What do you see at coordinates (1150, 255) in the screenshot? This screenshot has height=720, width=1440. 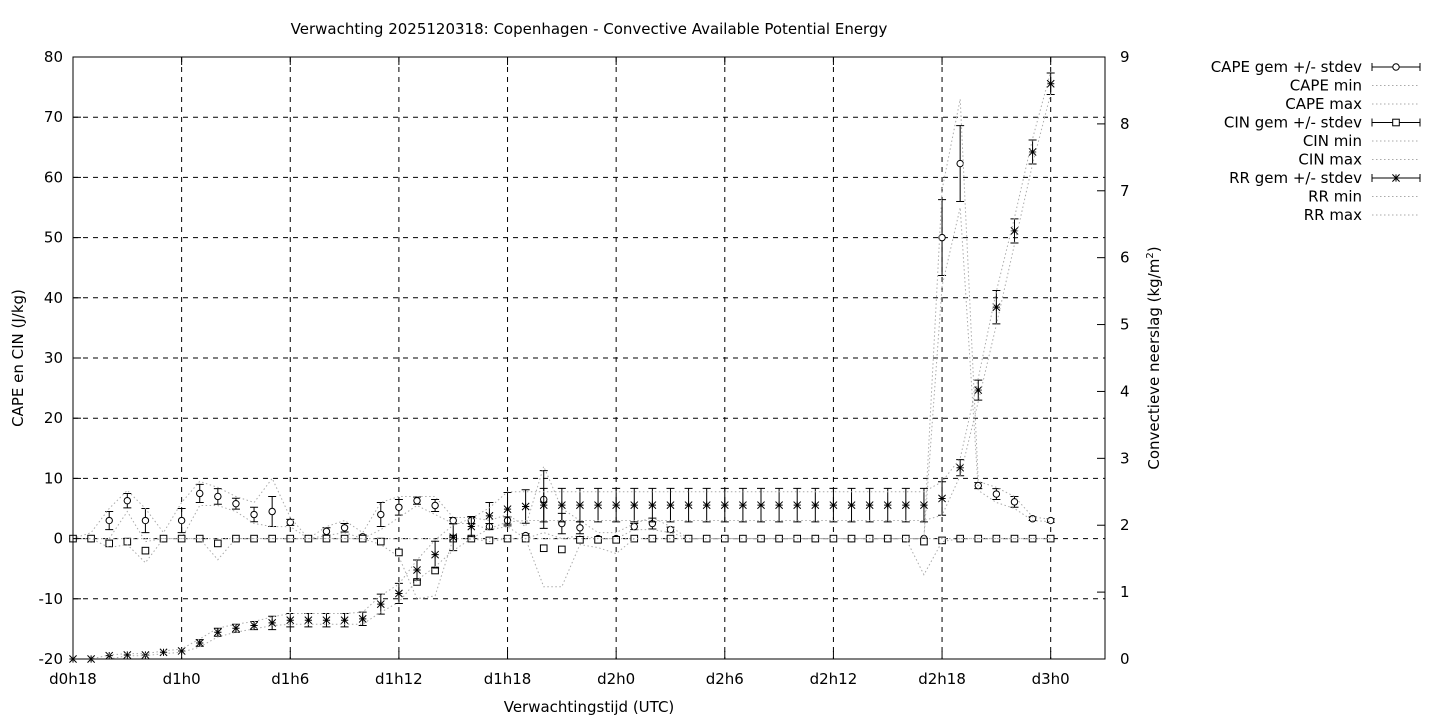 I see `y2-axis-label-sup: 2` at bounding box center [1150, 255].